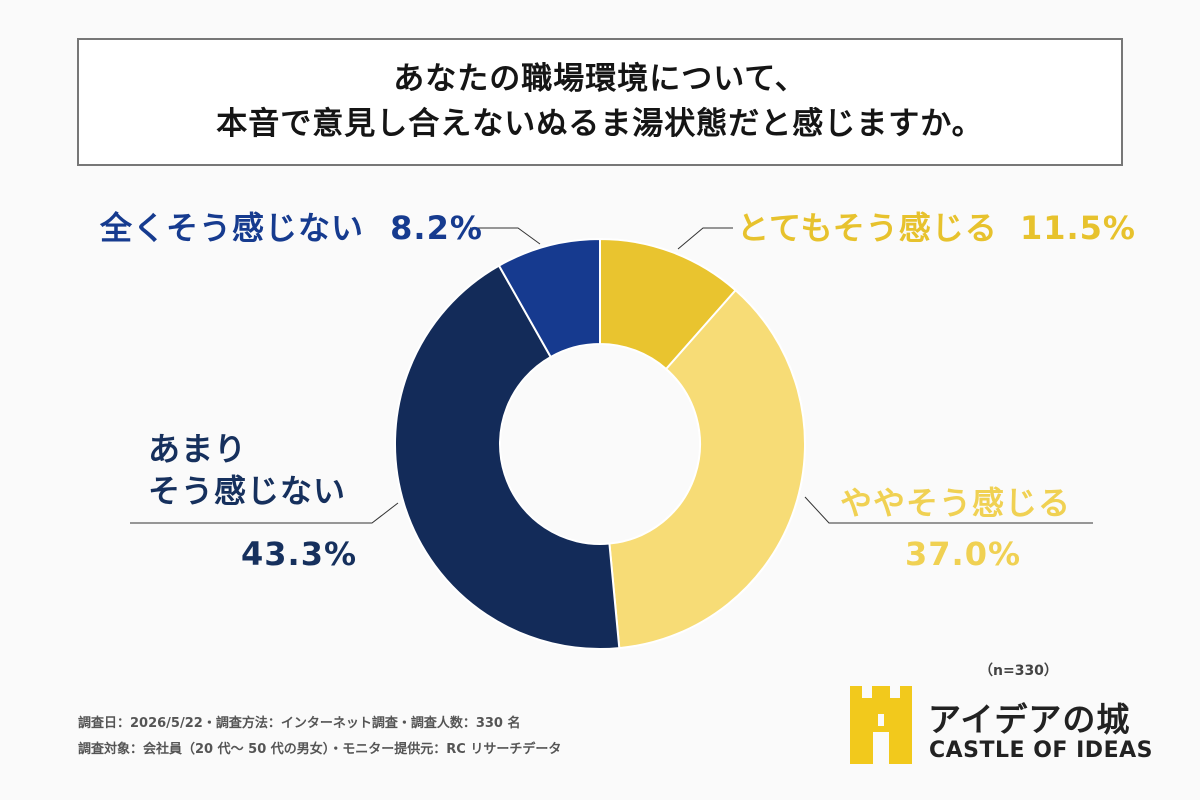 Image resolution: width=1200 pixels, height=800 pixels. I want to click on sample-size: （n=330）, so click(1018, 671).